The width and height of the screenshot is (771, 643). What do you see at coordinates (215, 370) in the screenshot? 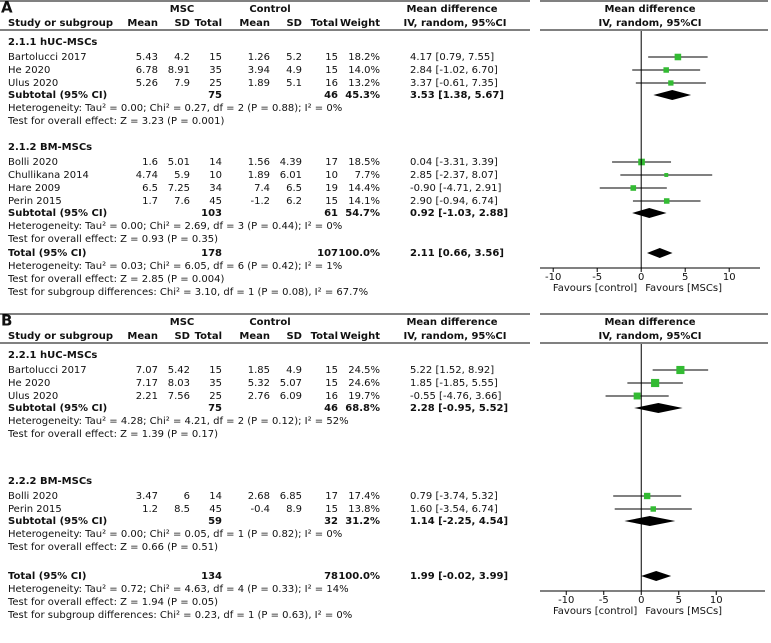
I see `cell-n1: 15` at bounding box center [215, 370].